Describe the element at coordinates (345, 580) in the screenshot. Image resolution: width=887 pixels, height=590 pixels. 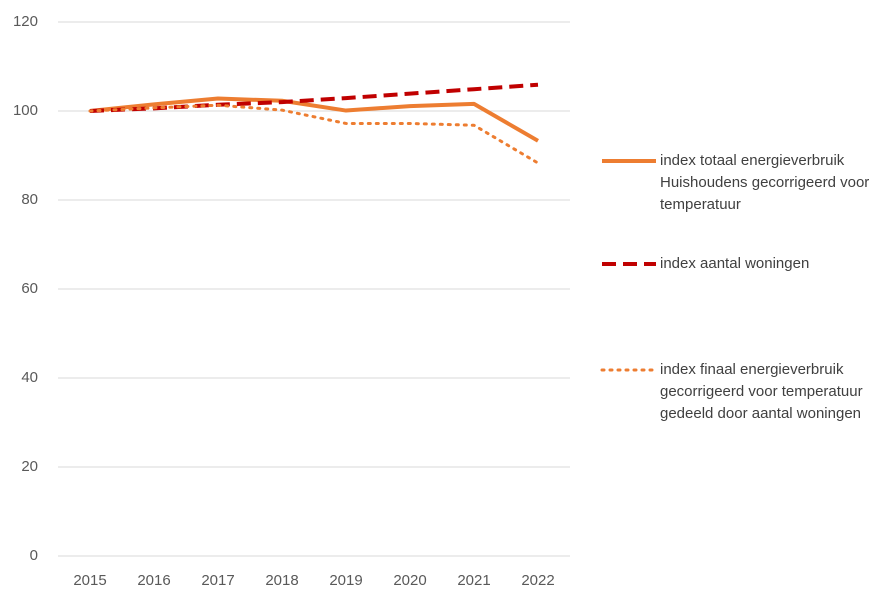
I see `x-tick-label: 2019` at that location.